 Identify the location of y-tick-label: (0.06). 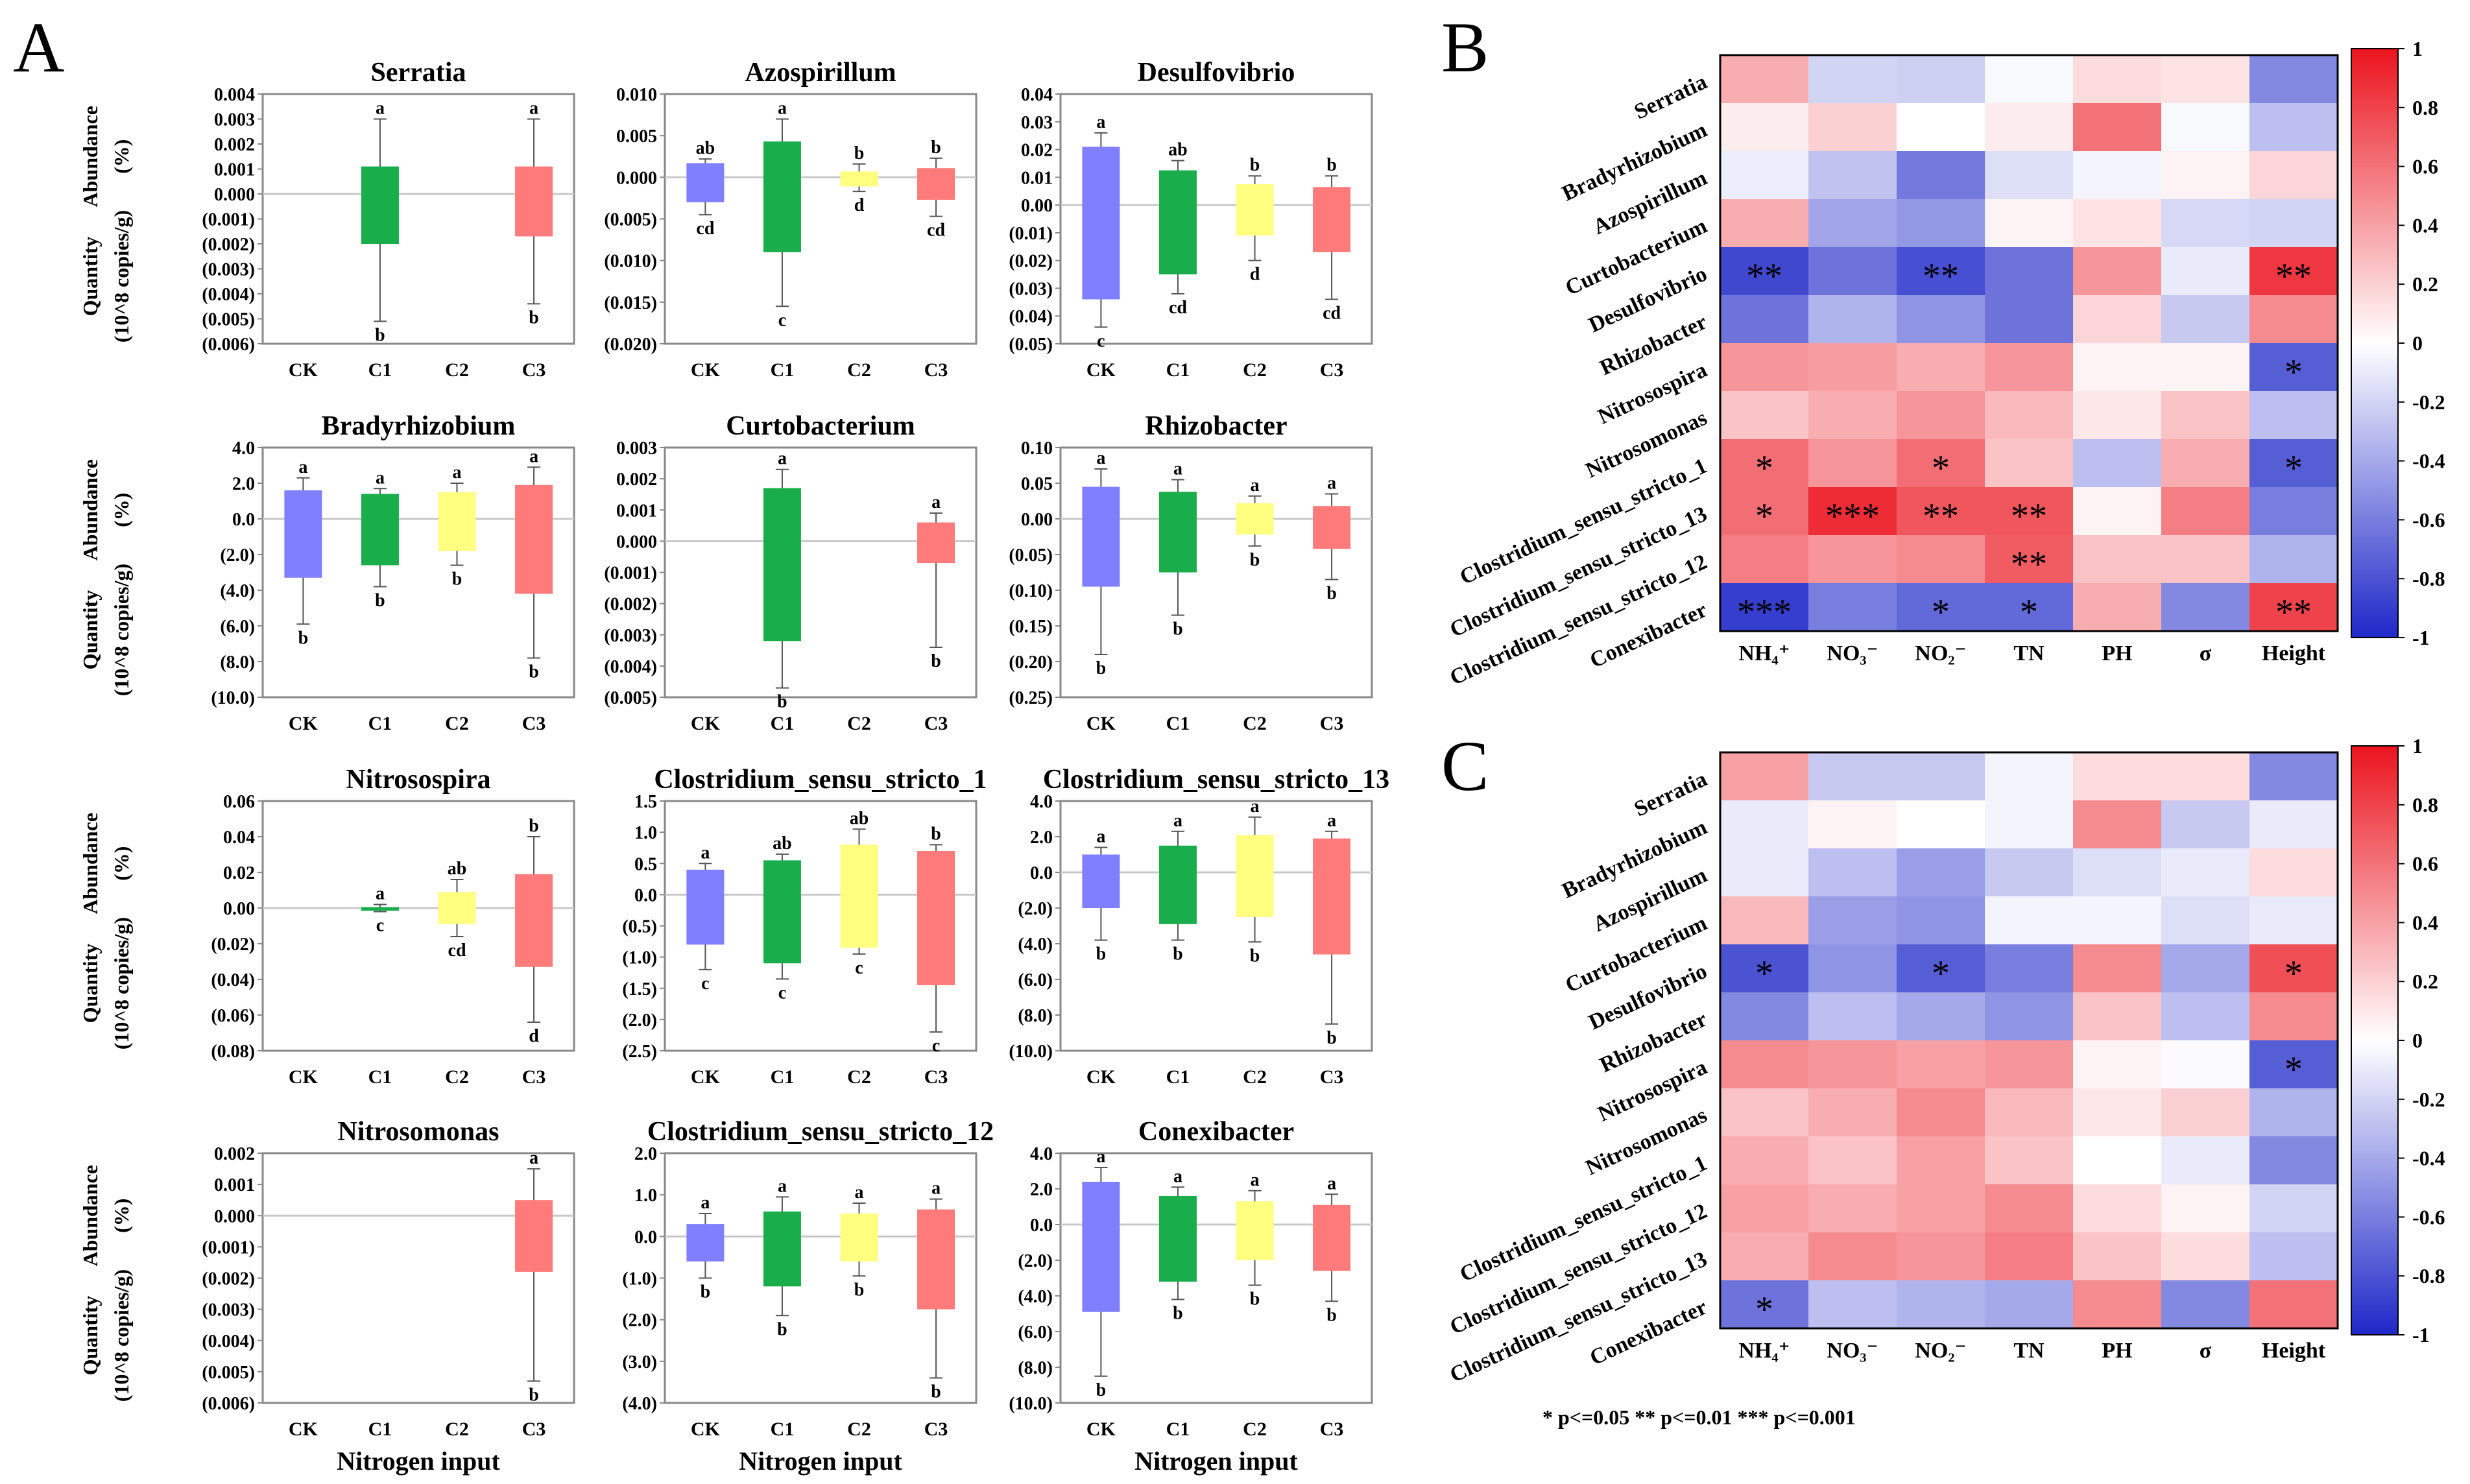
(233, 1016).